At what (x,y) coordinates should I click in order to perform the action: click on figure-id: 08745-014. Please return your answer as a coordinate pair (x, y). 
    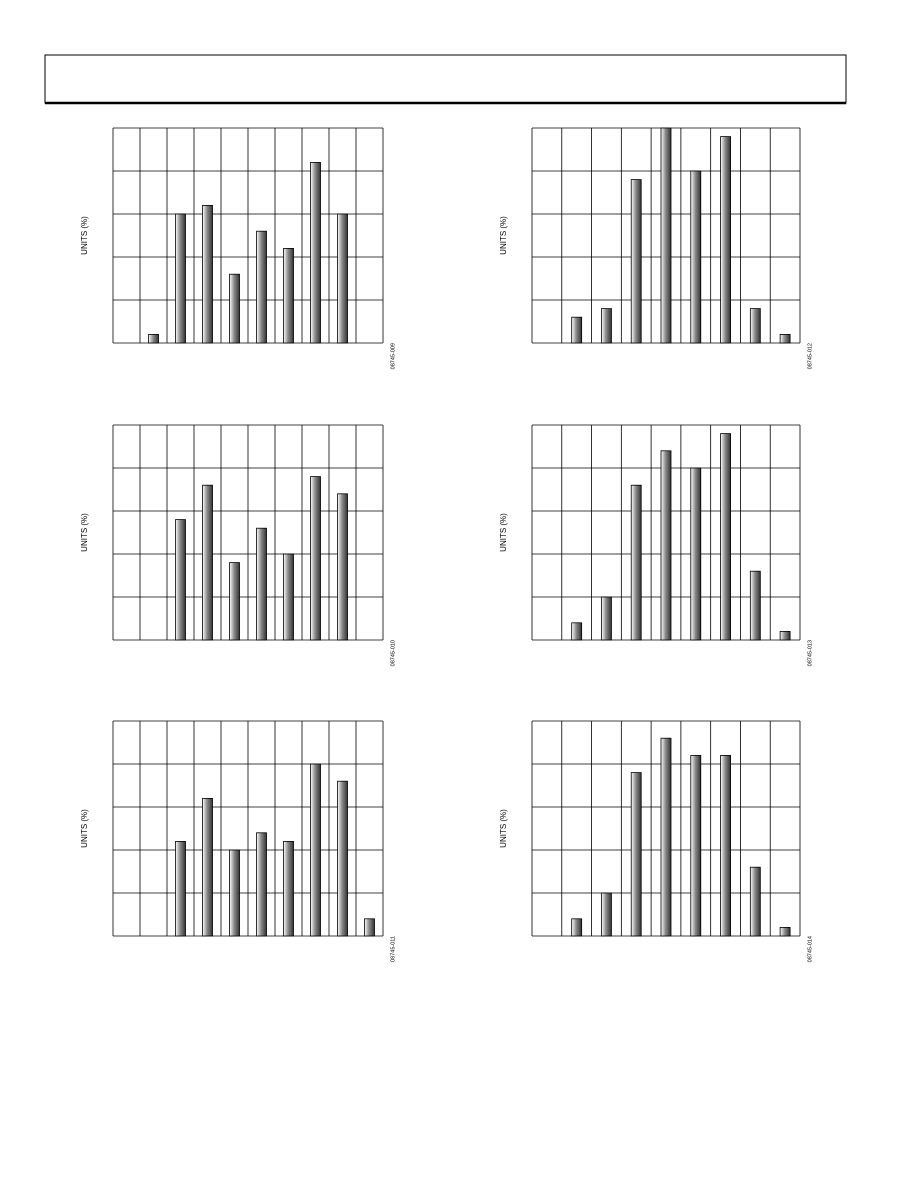
    Looking at the image, I should click on (810, 949).